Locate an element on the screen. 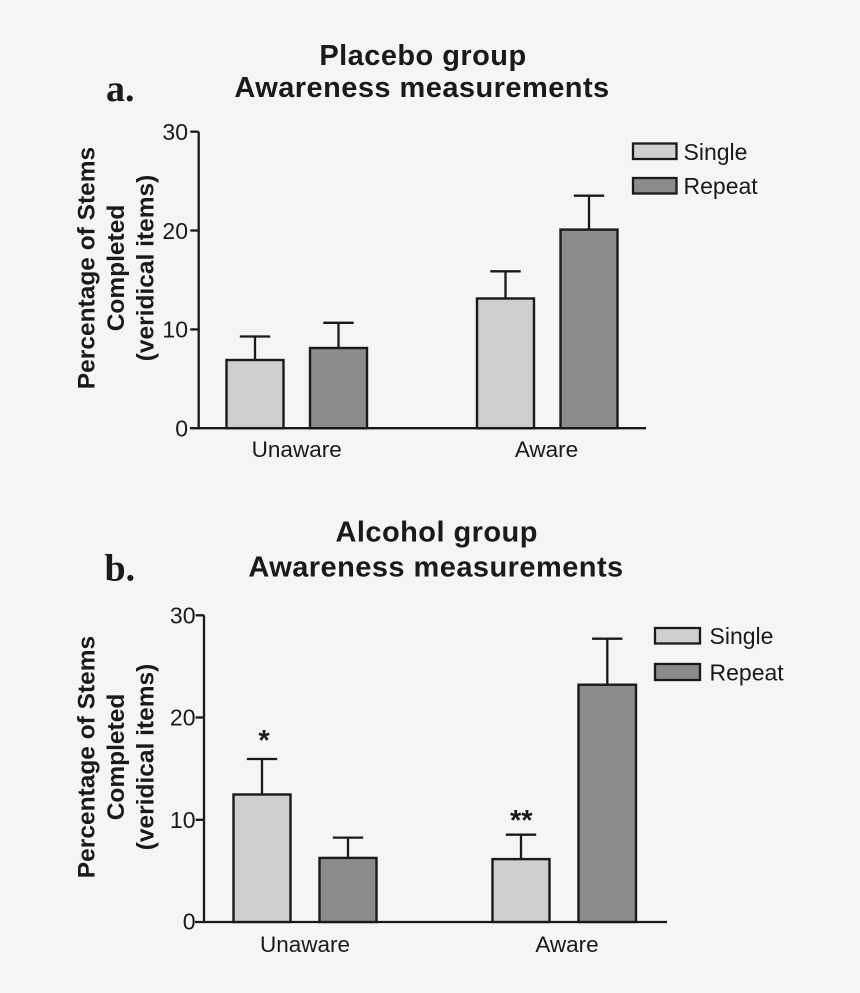 This screenshot has height=993, width=860. svg-text: a. is located at coordinates (120, 89).